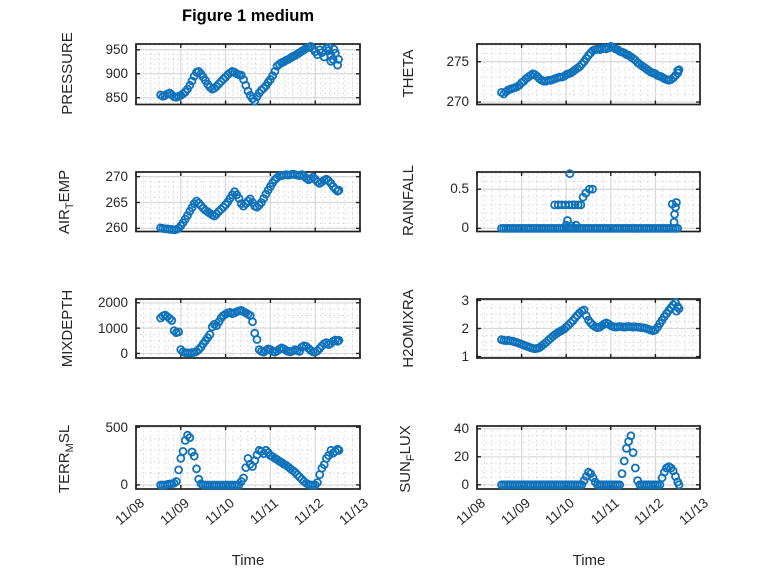 This screenshot has width=778, height=583. Describe the element at coordinates (465, 485) in the screenshot. I see `y-tick-label-sun-flux: 0` at that location.